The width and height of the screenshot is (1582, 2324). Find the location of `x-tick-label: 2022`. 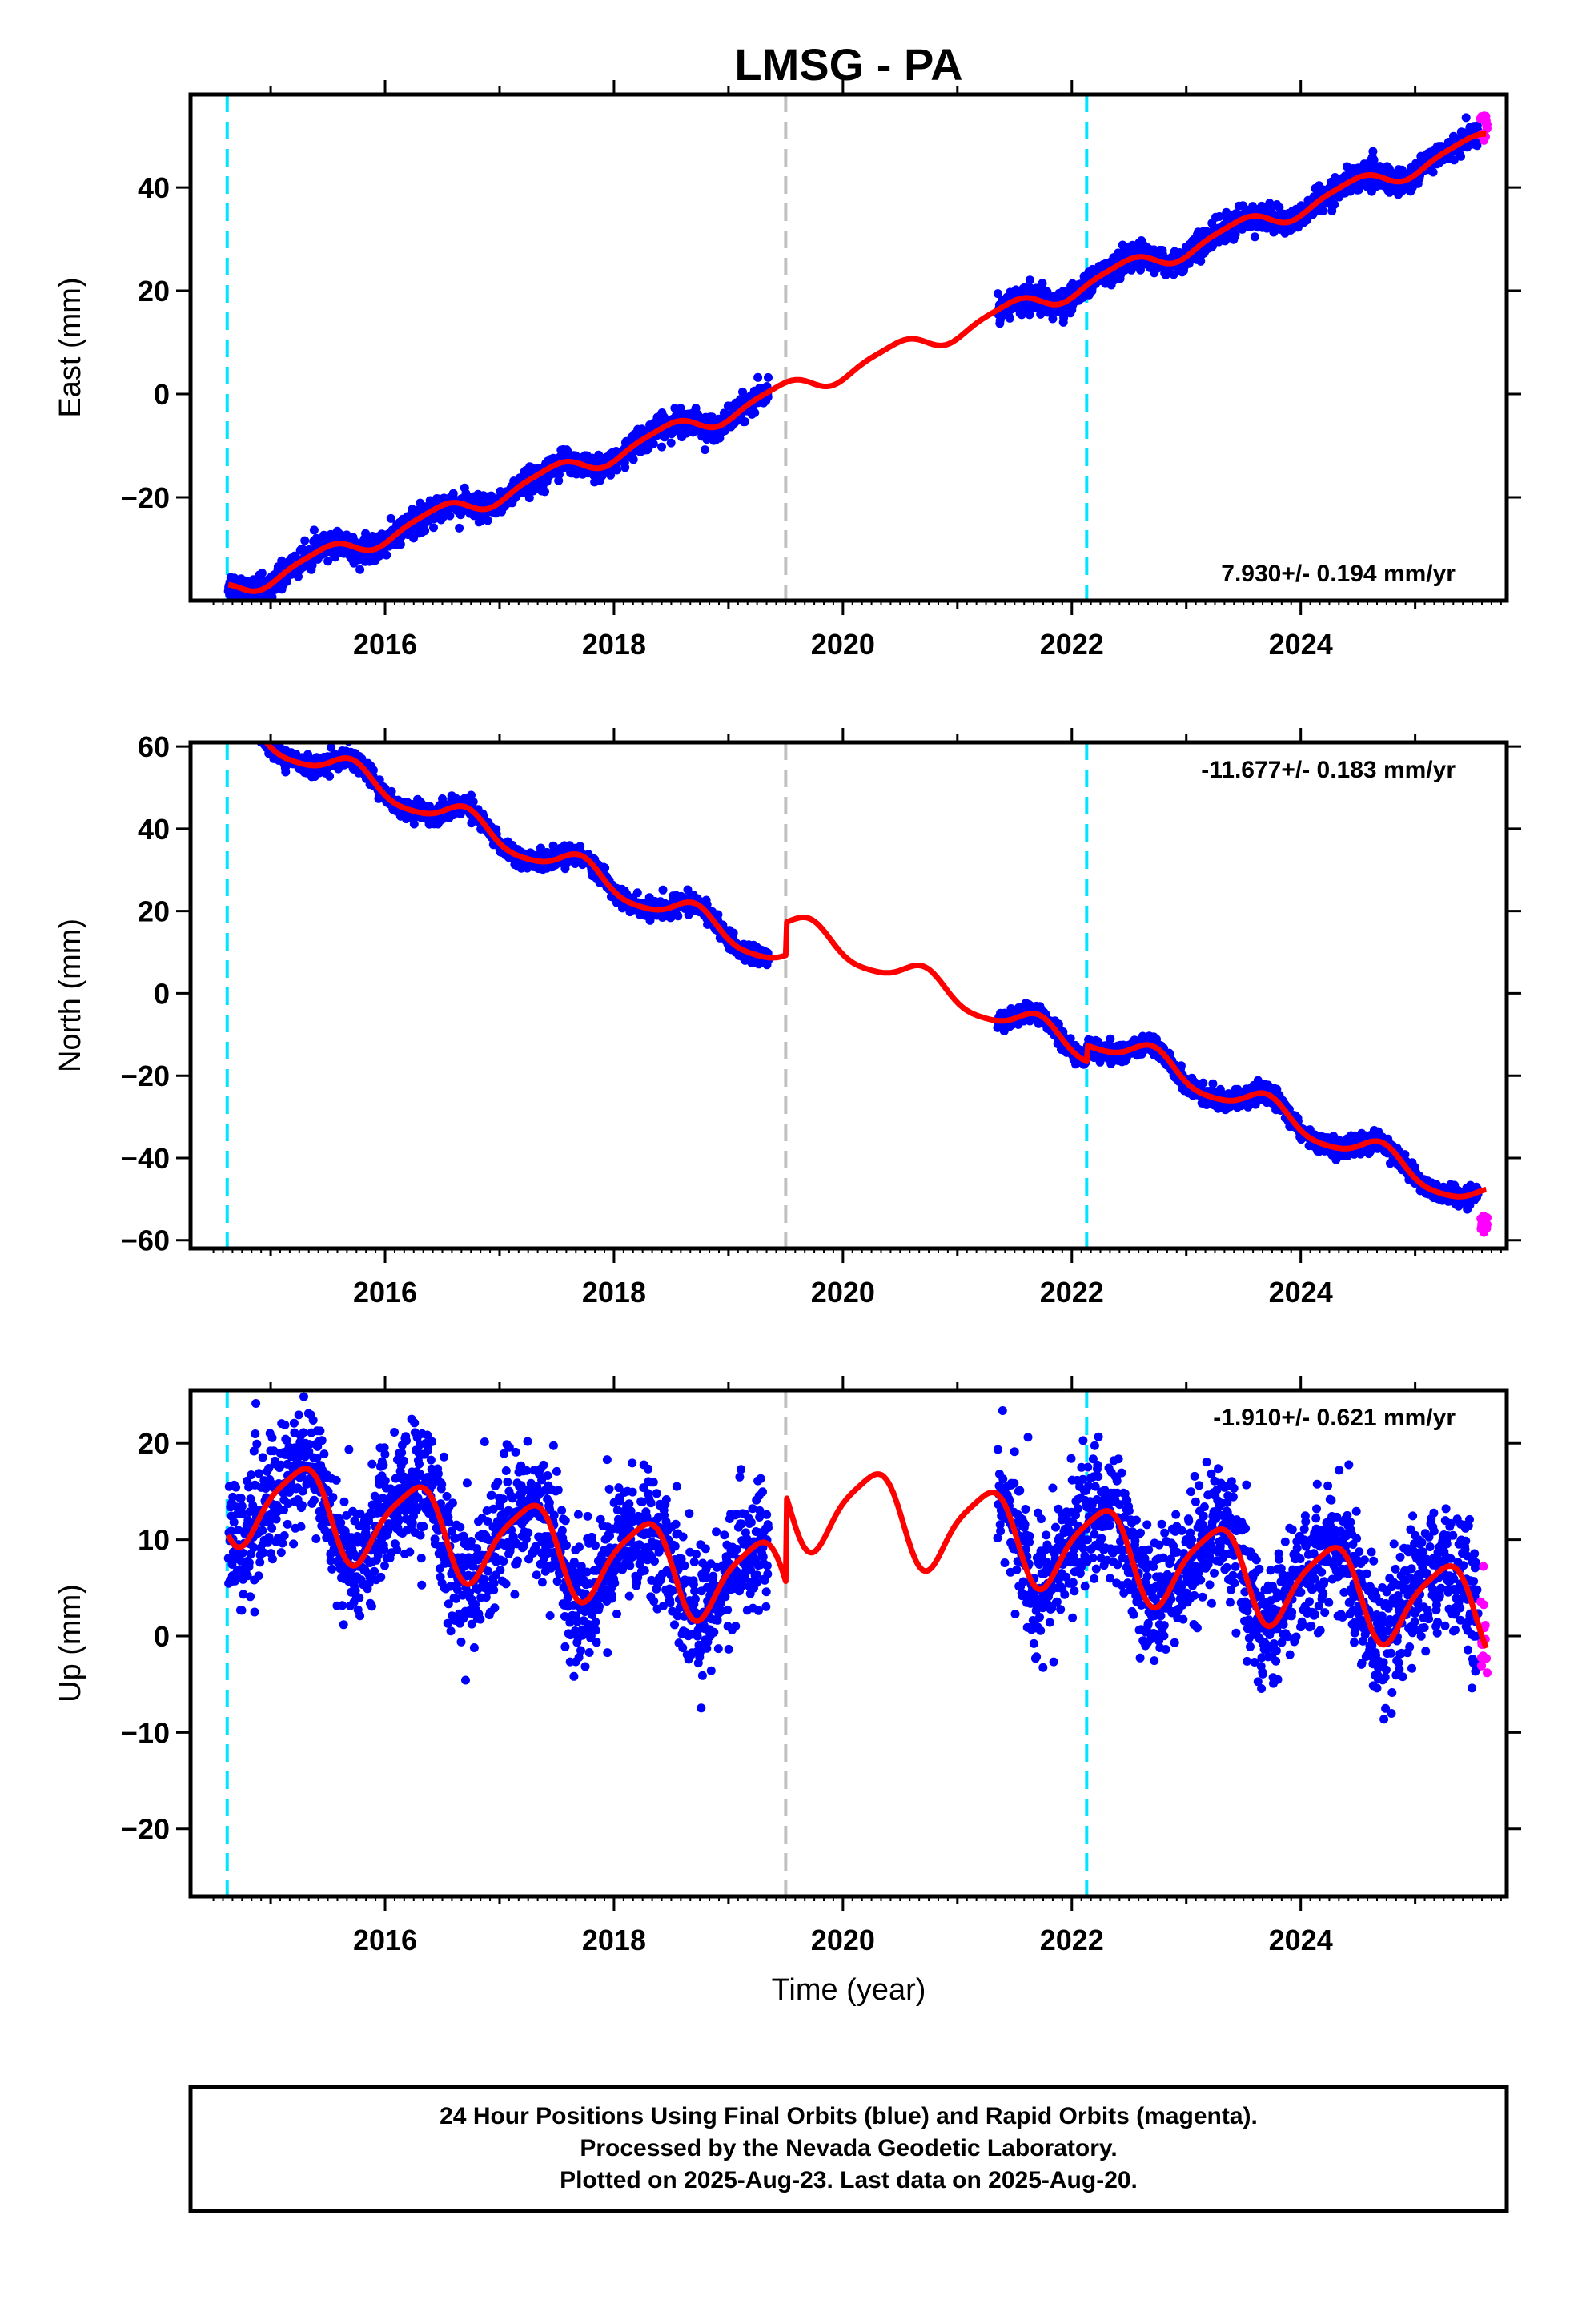

x-tick-label: 2022 is located at coordinates (1072, 644).